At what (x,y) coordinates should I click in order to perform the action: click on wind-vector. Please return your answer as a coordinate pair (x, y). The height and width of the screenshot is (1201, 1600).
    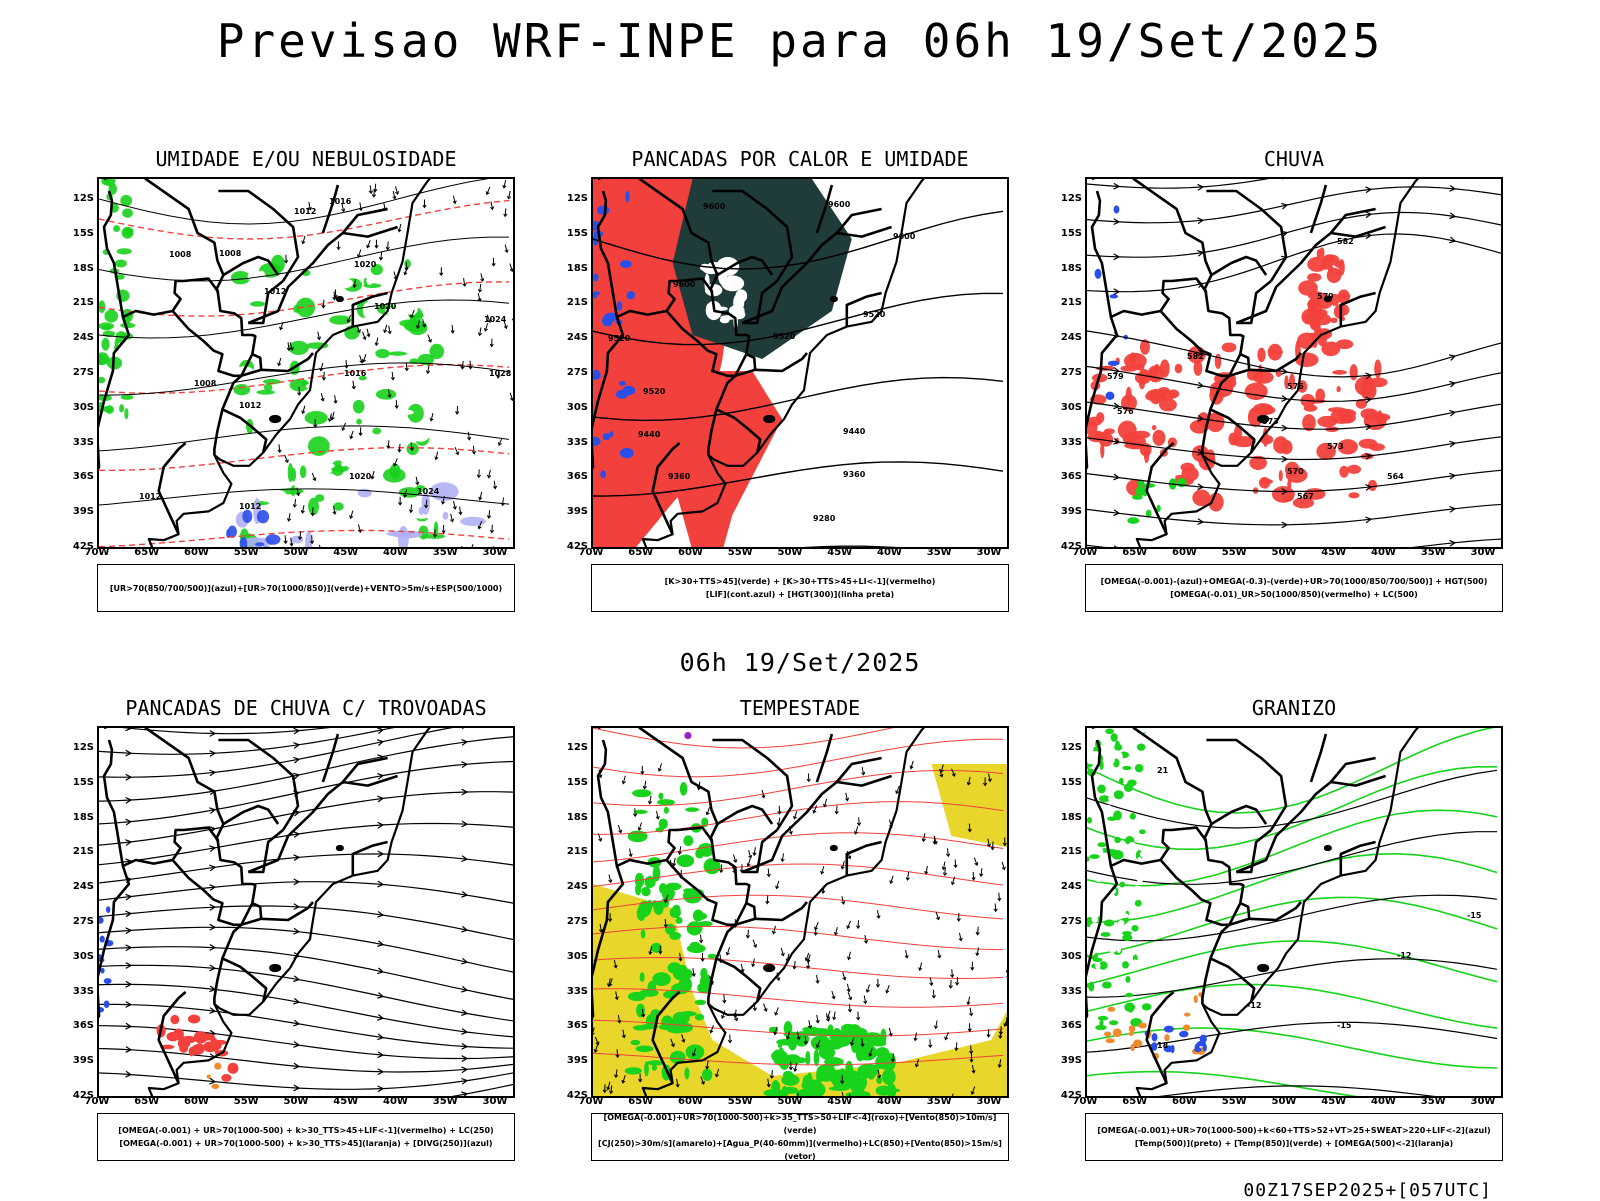
    Looking at the image, I should click on (471, 546).